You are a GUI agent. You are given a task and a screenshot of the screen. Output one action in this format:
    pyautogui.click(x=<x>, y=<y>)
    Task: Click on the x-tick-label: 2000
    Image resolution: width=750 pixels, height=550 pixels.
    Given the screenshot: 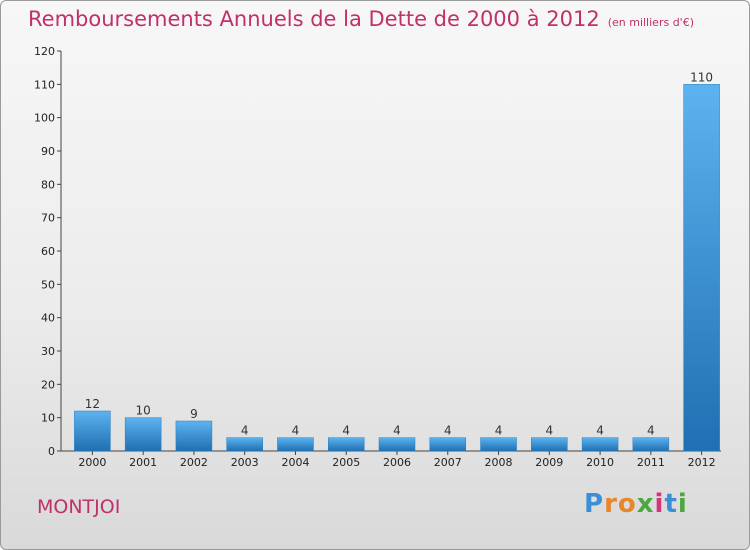 What is the action you would take?
    pyautogui.click(x=92, y=462)
    